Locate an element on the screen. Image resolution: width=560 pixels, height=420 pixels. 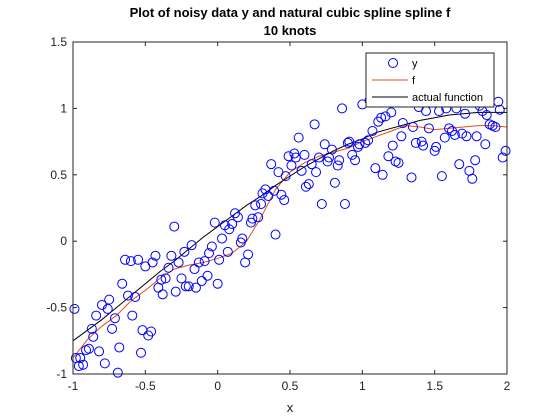
x-tick-label: -1 is located at coordinates (73, 386).